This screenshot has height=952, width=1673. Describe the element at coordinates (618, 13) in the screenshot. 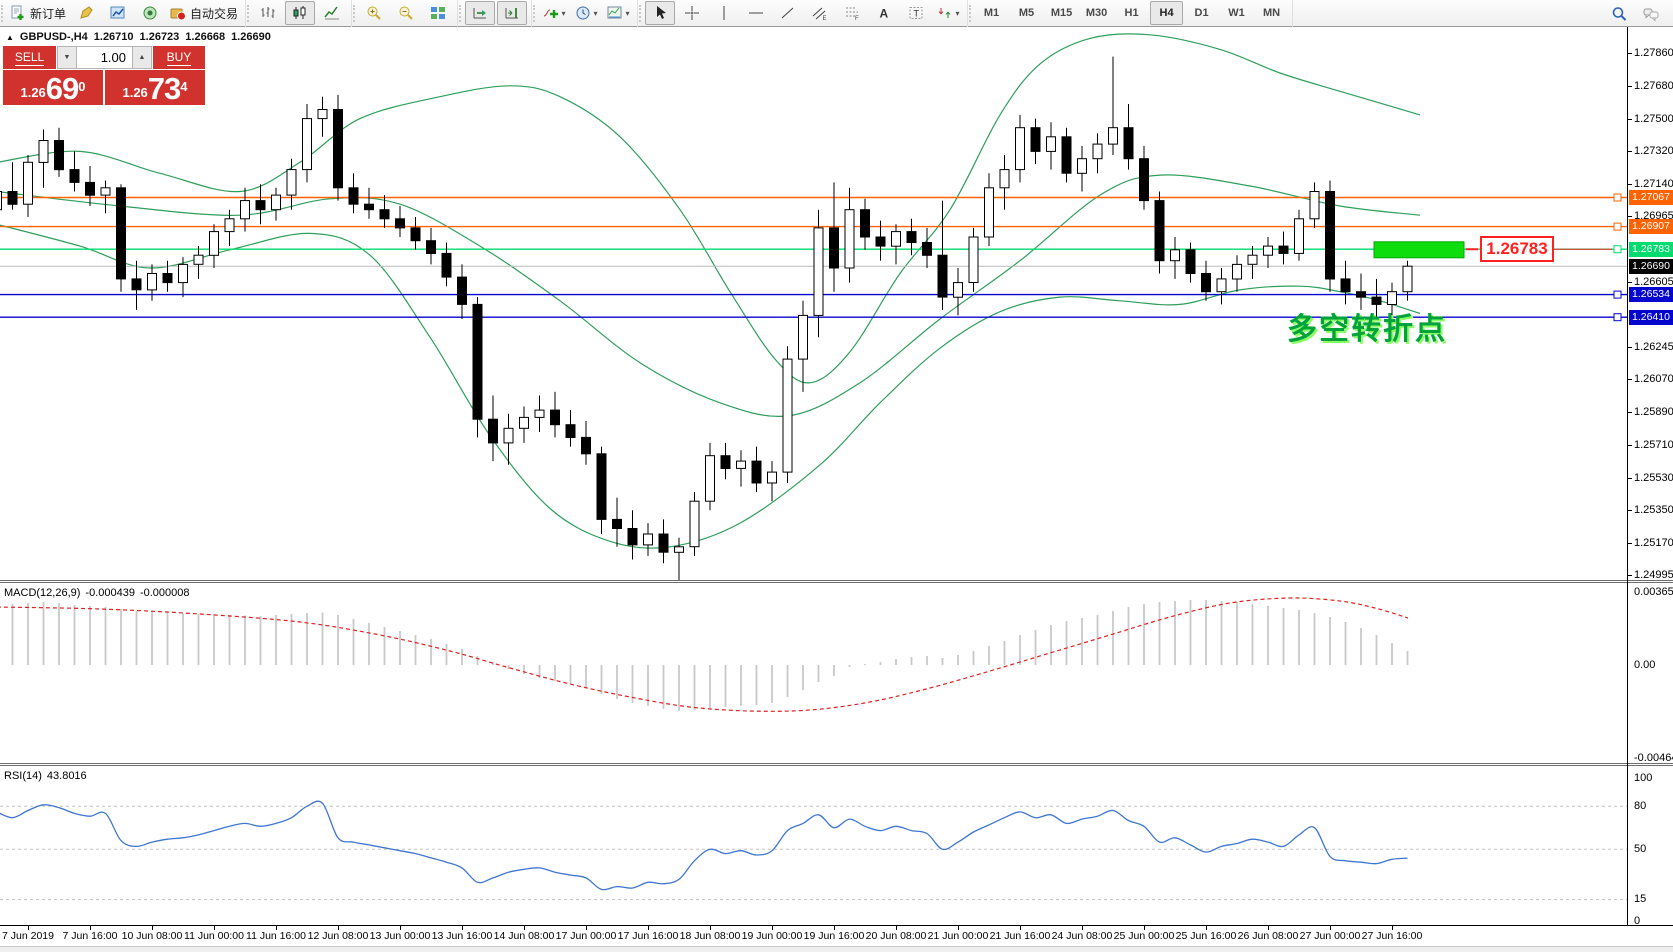

I see `templates-button: ▾` at that location.